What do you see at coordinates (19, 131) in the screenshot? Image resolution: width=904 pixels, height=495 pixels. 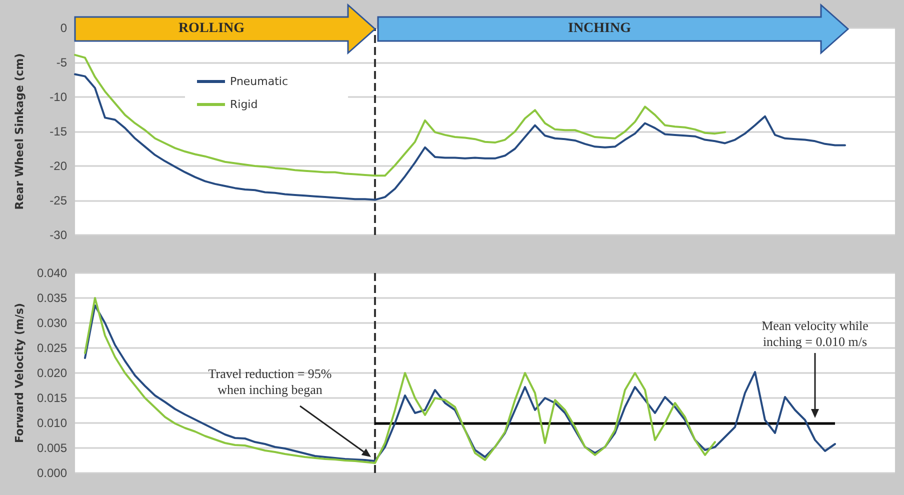 I see `y-axis-title: Rear Wheel Sinkage (cm)` at bounding box center [19, 131].